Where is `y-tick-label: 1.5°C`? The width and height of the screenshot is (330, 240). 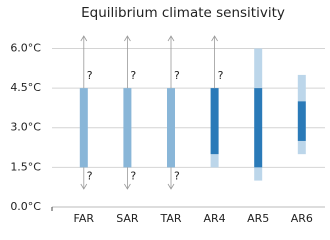
y-tick-label: 1.5°C is located at coordinates (25, 166).